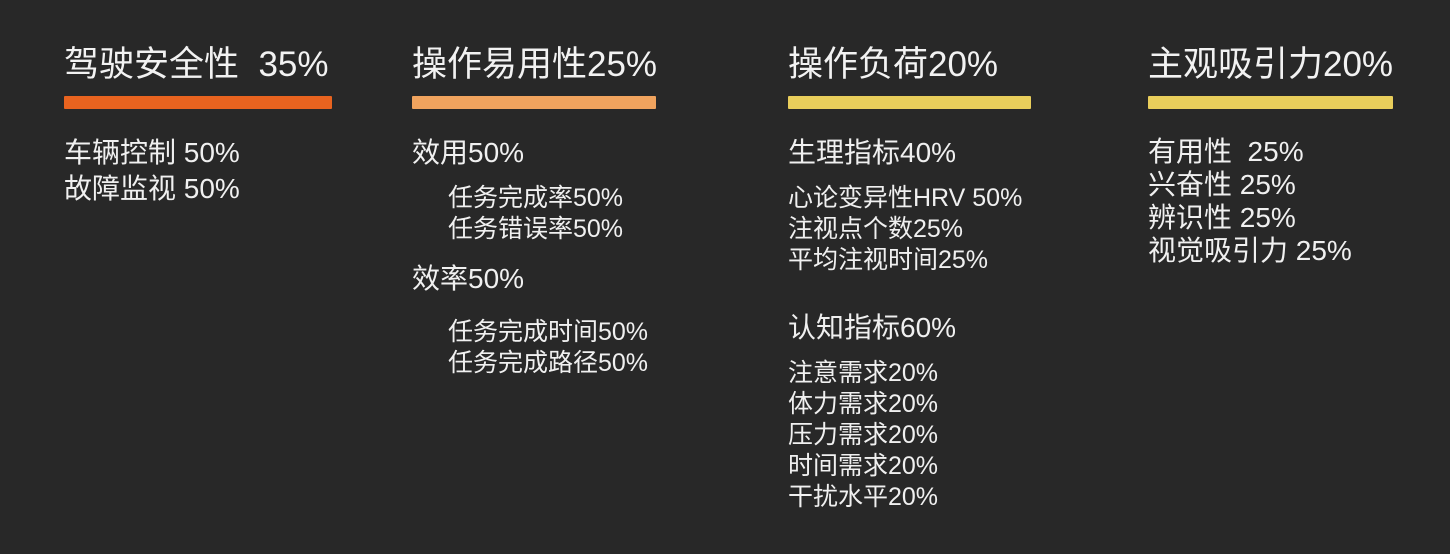  Describe the element at coordinates (905, 198) in the screenshot. I see `criterion-item: 心论变异性HRV 50%` at that location.